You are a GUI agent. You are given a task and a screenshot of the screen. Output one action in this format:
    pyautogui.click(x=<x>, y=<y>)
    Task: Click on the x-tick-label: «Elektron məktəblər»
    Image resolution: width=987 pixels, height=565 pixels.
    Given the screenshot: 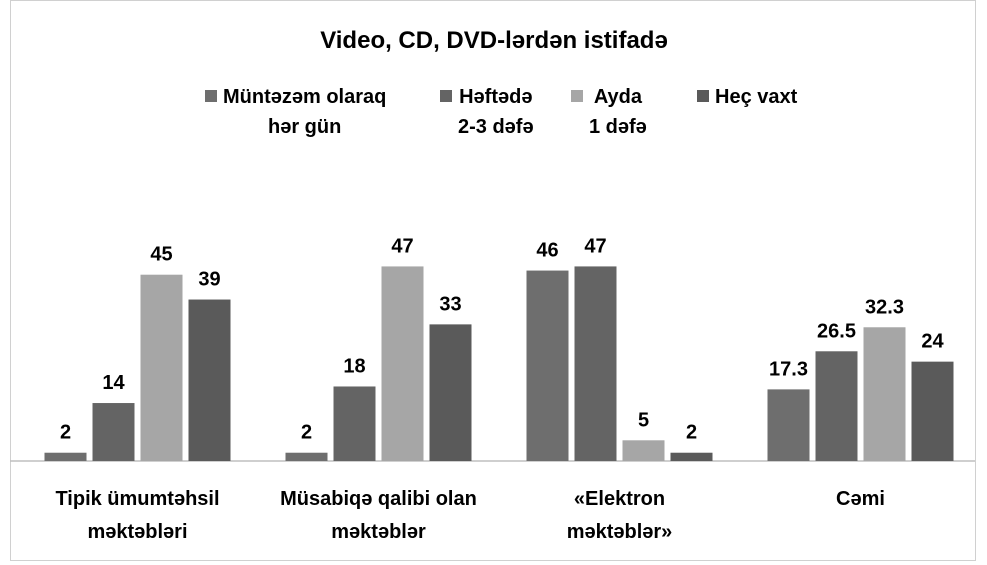 What is the action you would take?
    pyautogui.click(x=620, y=515)
    